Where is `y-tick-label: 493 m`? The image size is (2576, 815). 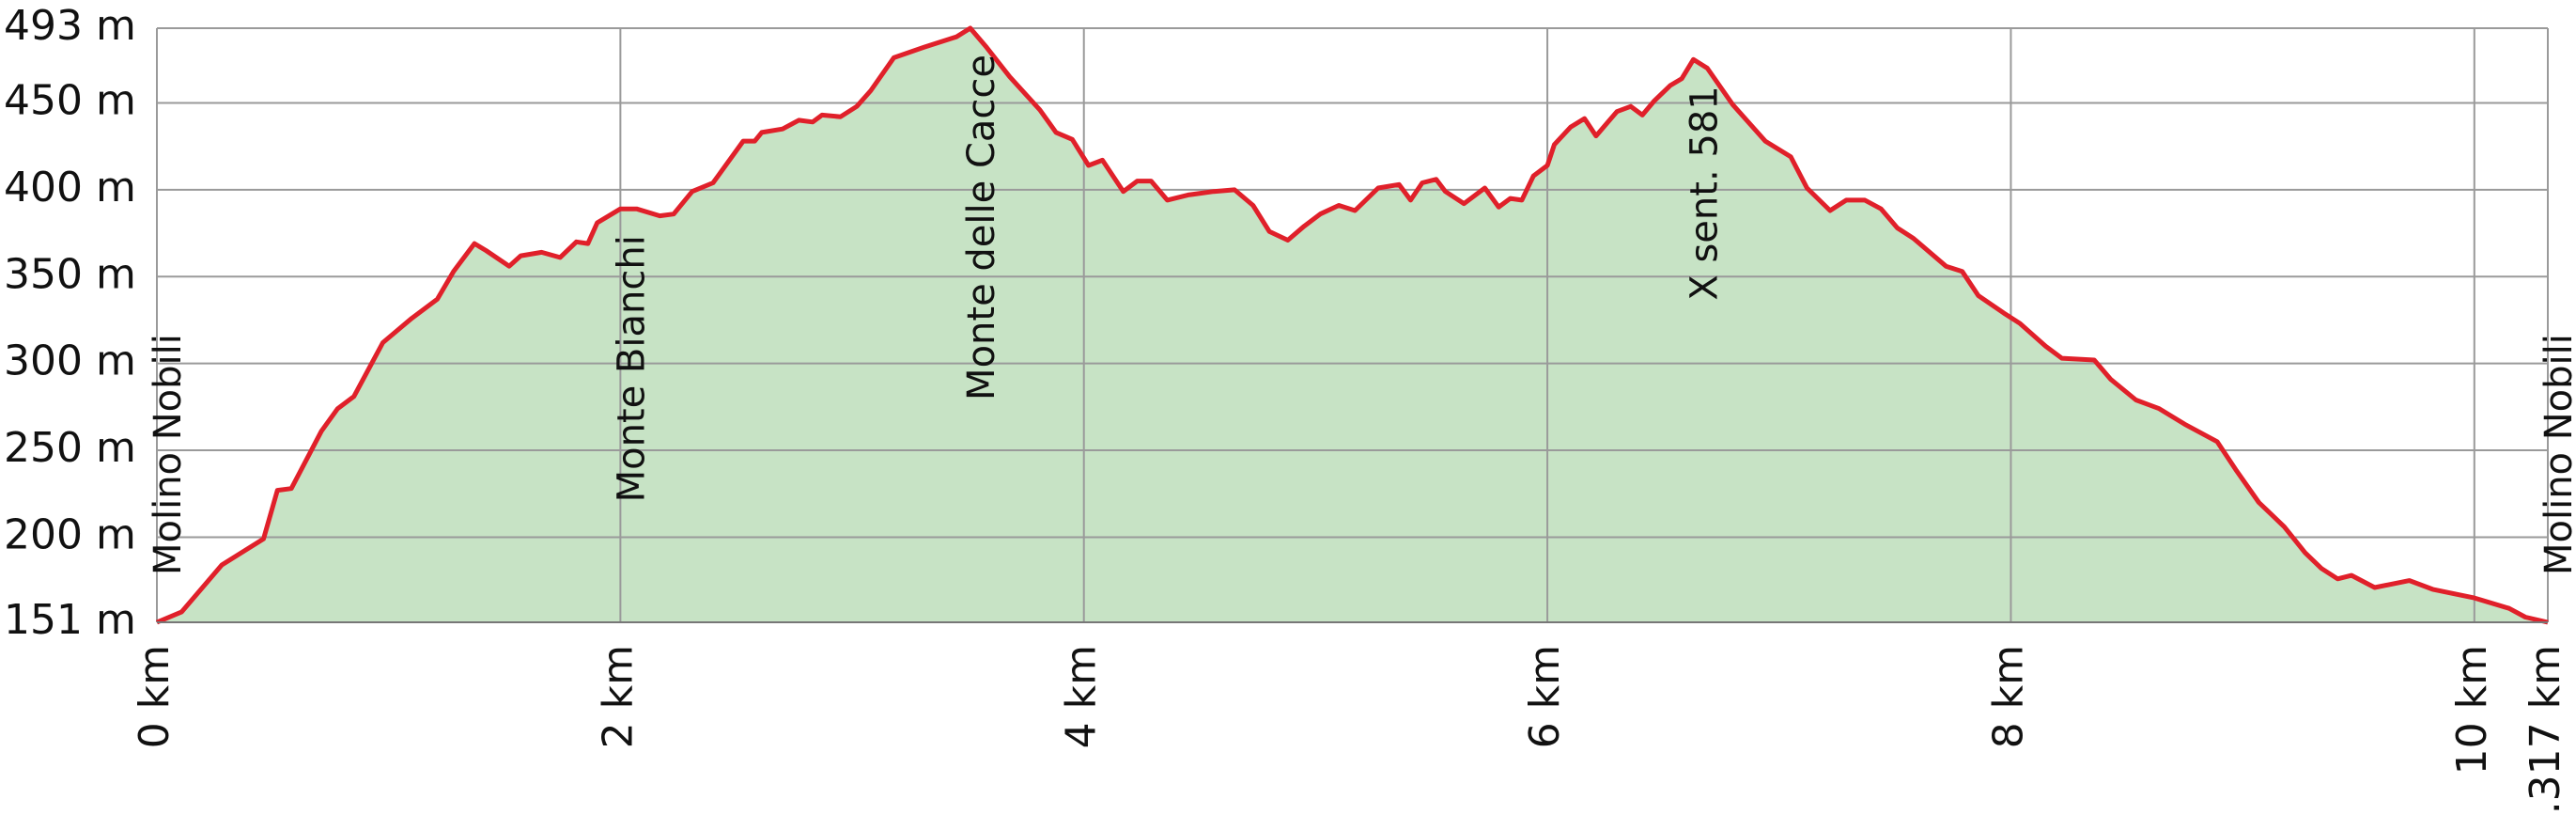
y-tick-label: 493 m is located at coordinates (70, 26).